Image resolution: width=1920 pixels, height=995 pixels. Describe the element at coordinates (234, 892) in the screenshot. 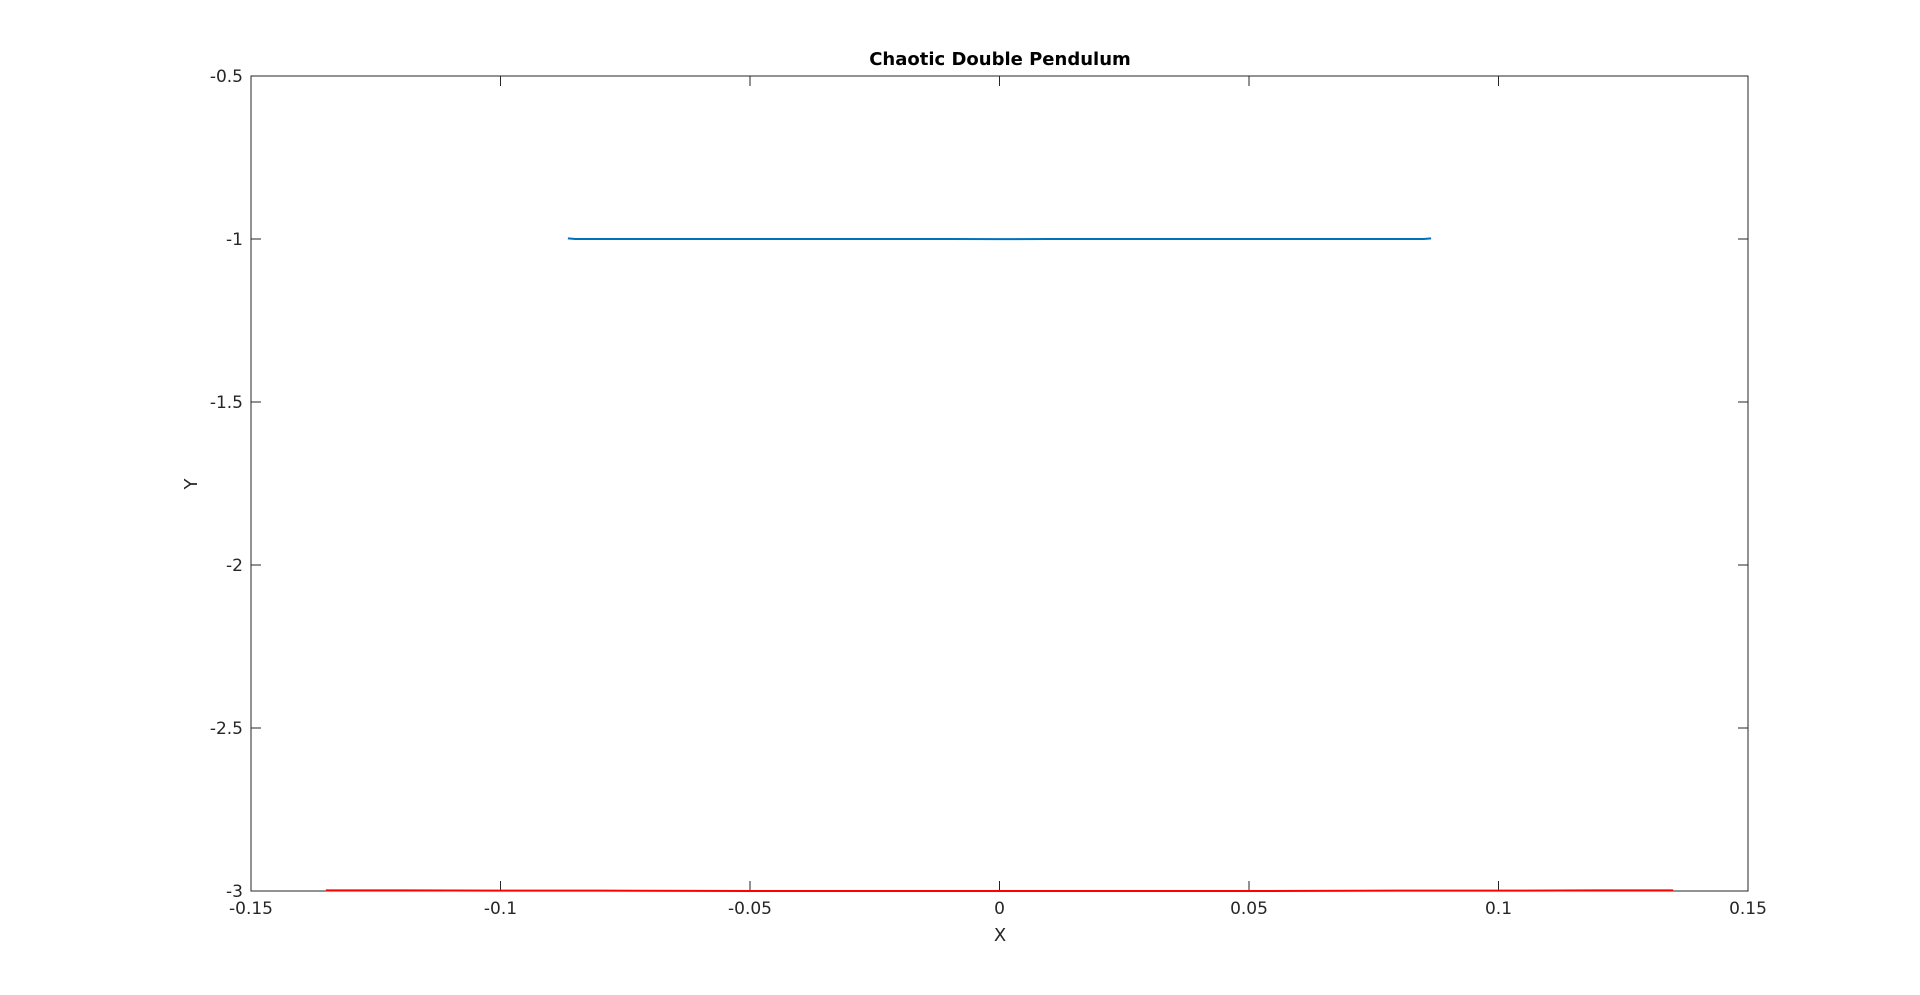

I see `y-tick-label: -3` at that location.